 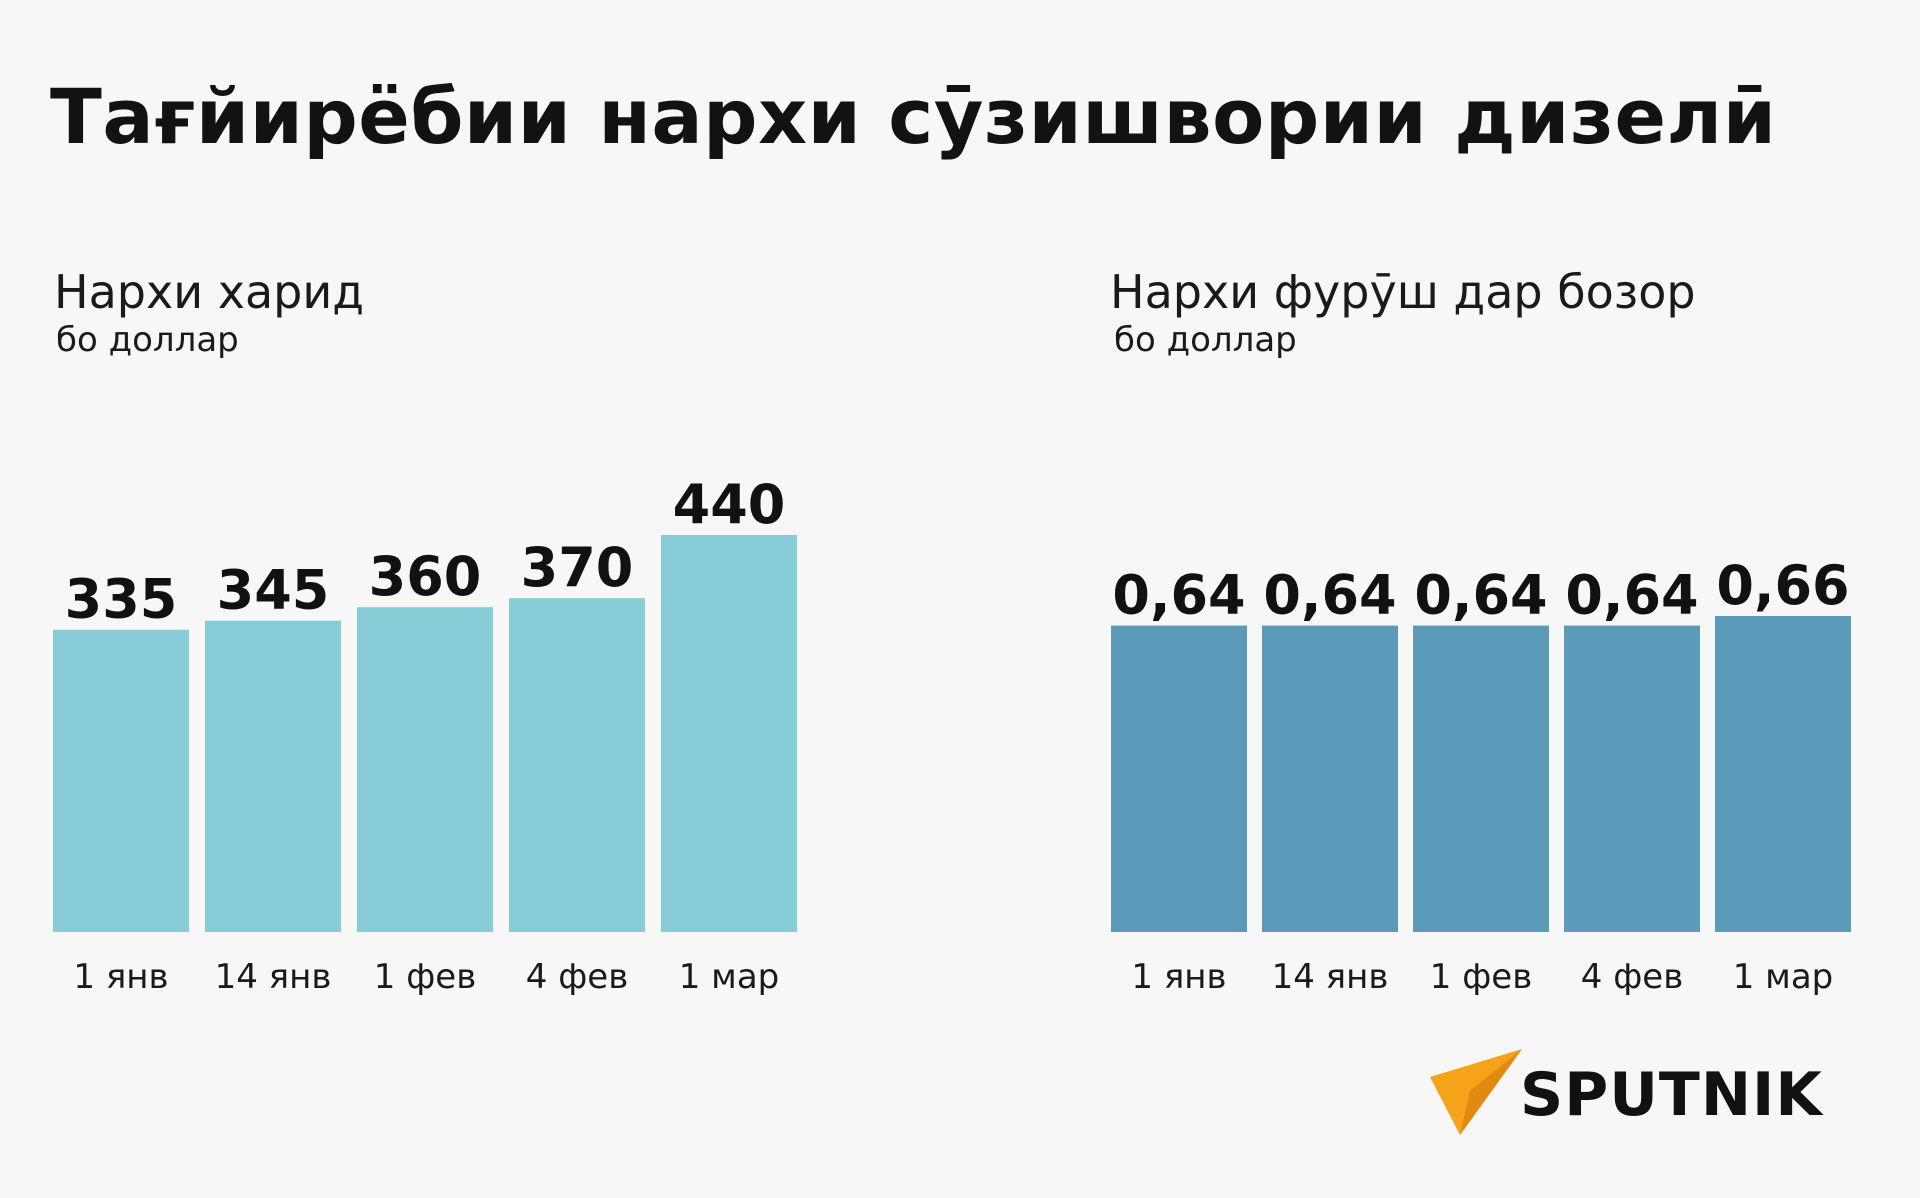 What do you see at coordinates (1403, 292) in the screenshot?
I see `market-chart-title: Нархи фурӯш дар бозор` at bounding box center [1403, 292].